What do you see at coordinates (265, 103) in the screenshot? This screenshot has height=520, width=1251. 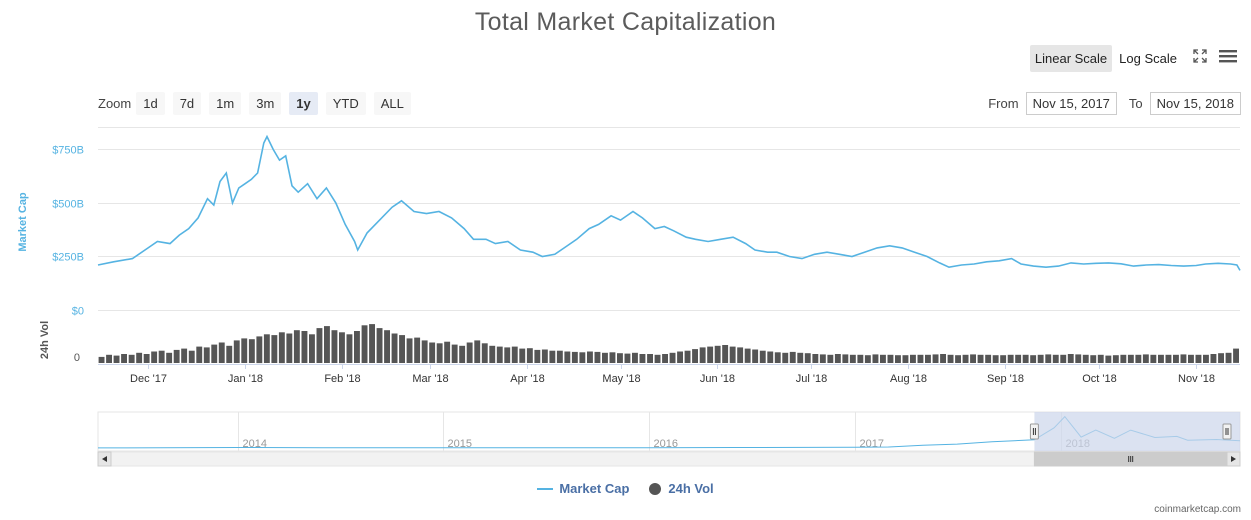 I see `zoom-3m-button: 3m` at bounding box center [265, 103].